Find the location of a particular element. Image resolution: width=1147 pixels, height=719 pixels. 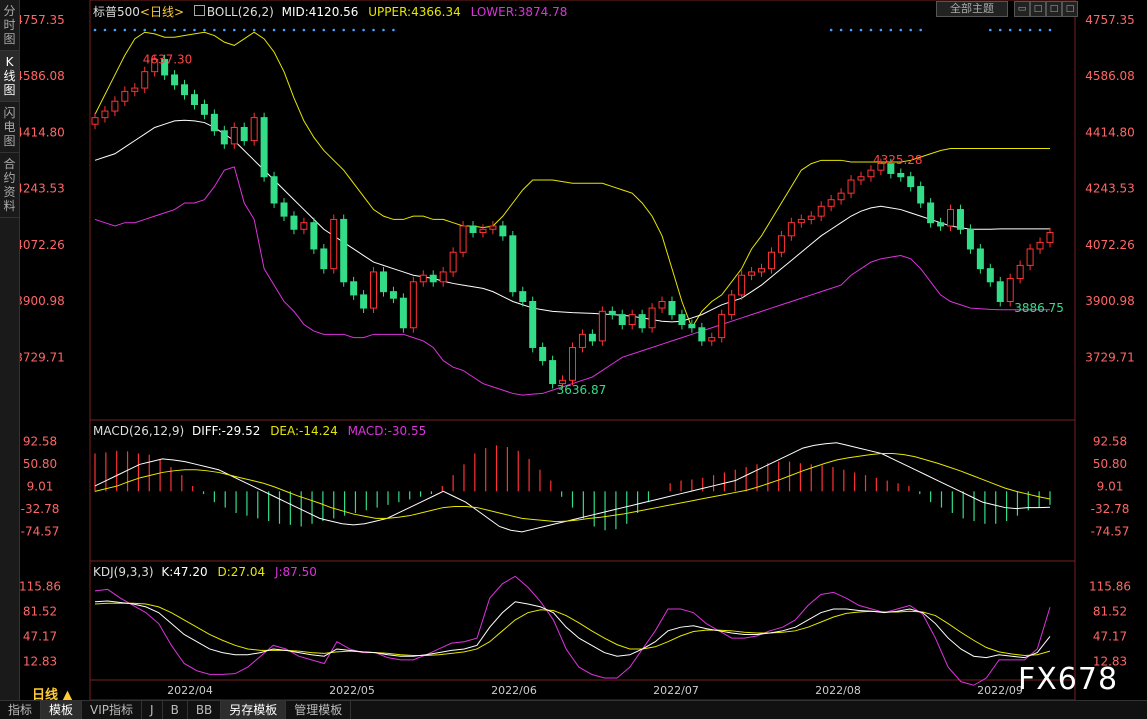

boll-label: BOLL(26,2) is located at coordinates (240, 12).